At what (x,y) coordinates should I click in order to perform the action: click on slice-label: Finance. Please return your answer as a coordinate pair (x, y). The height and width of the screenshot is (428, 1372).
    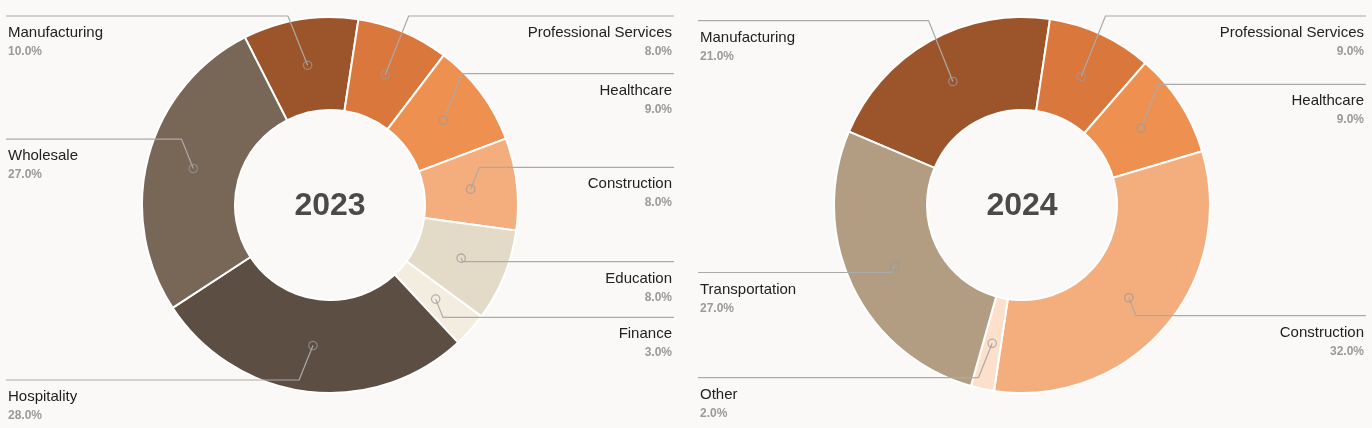
    Looking at the image, I should click on (645, 333).